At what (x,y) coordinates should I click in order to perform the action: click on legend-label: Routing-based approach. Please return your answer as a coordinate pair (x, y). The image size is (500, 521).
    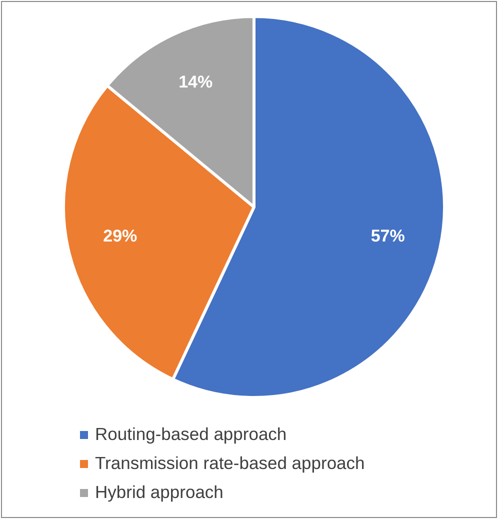
    Looking at the image, I should click on (191, 434).